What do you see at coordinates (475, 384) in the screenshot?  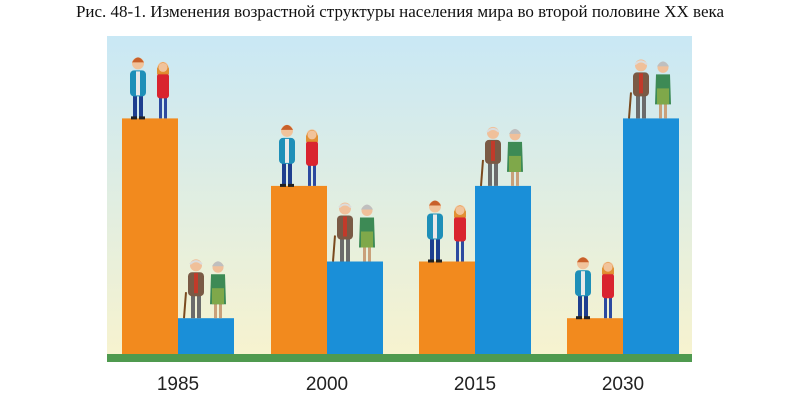 I see `x-tick-label: 2015` at bounding box center [475, 384].